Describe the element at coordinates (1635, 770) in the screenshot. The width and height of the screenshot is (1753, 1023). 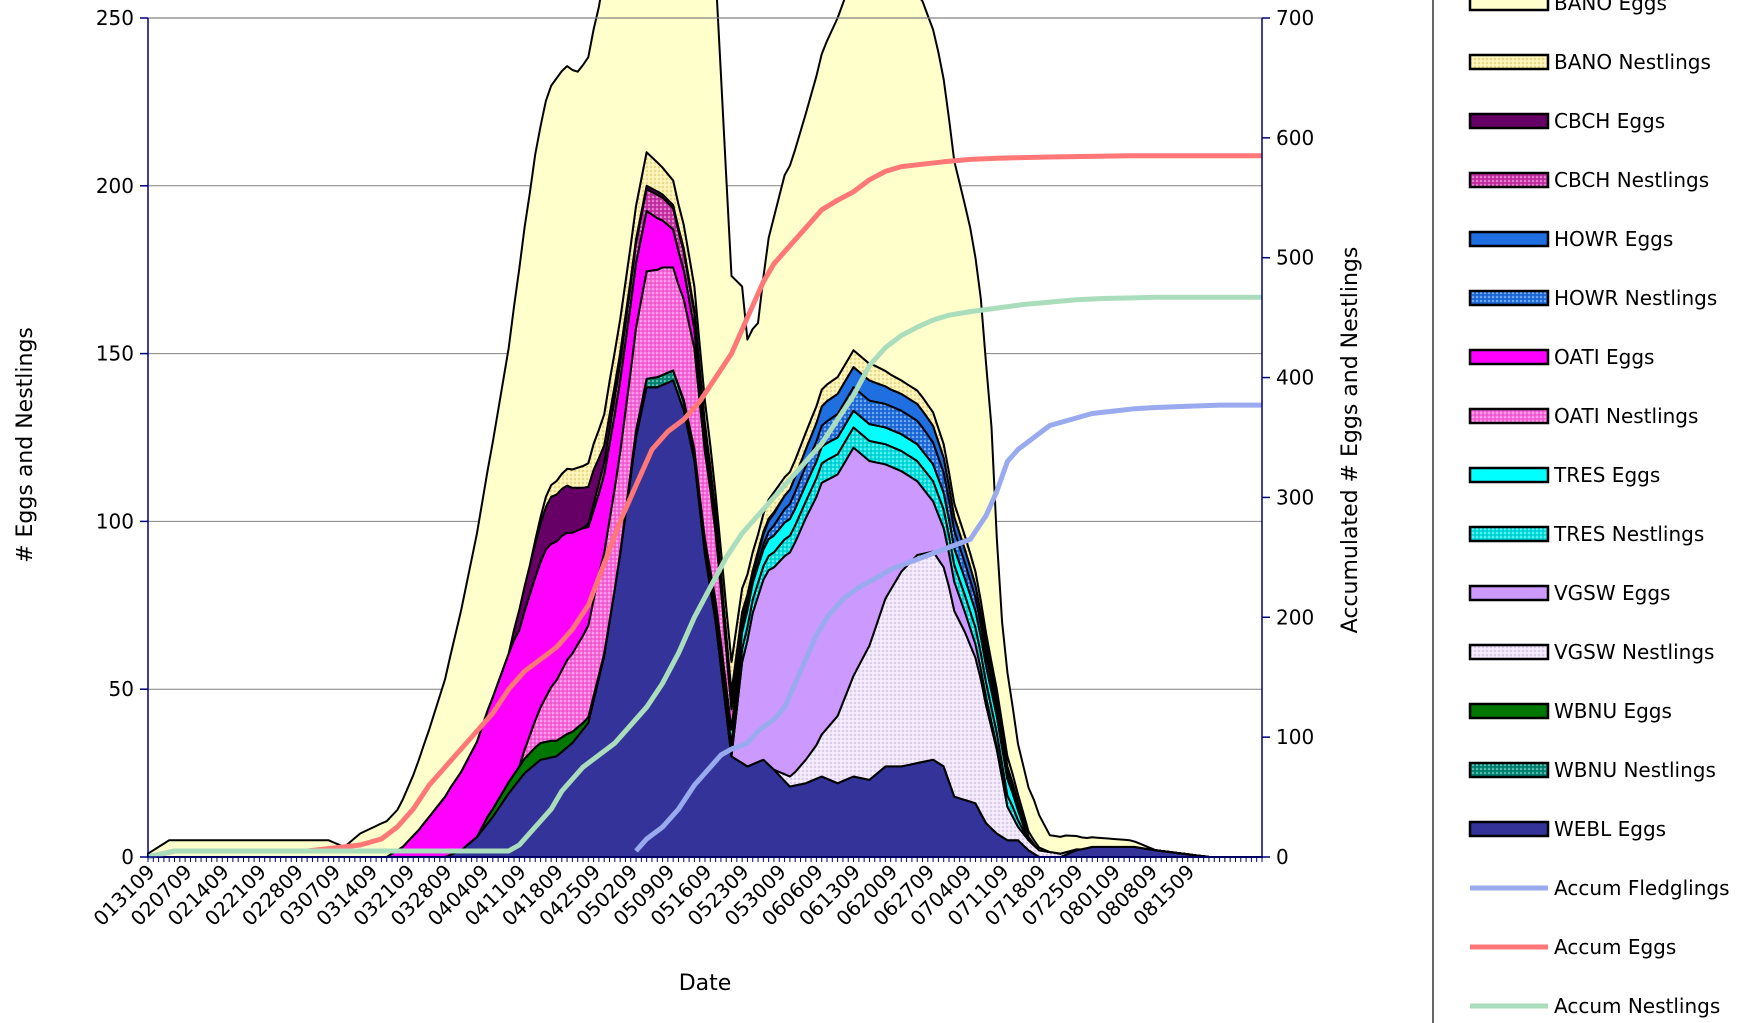
I see `legend-label: WBNU Nestlings` at that location.